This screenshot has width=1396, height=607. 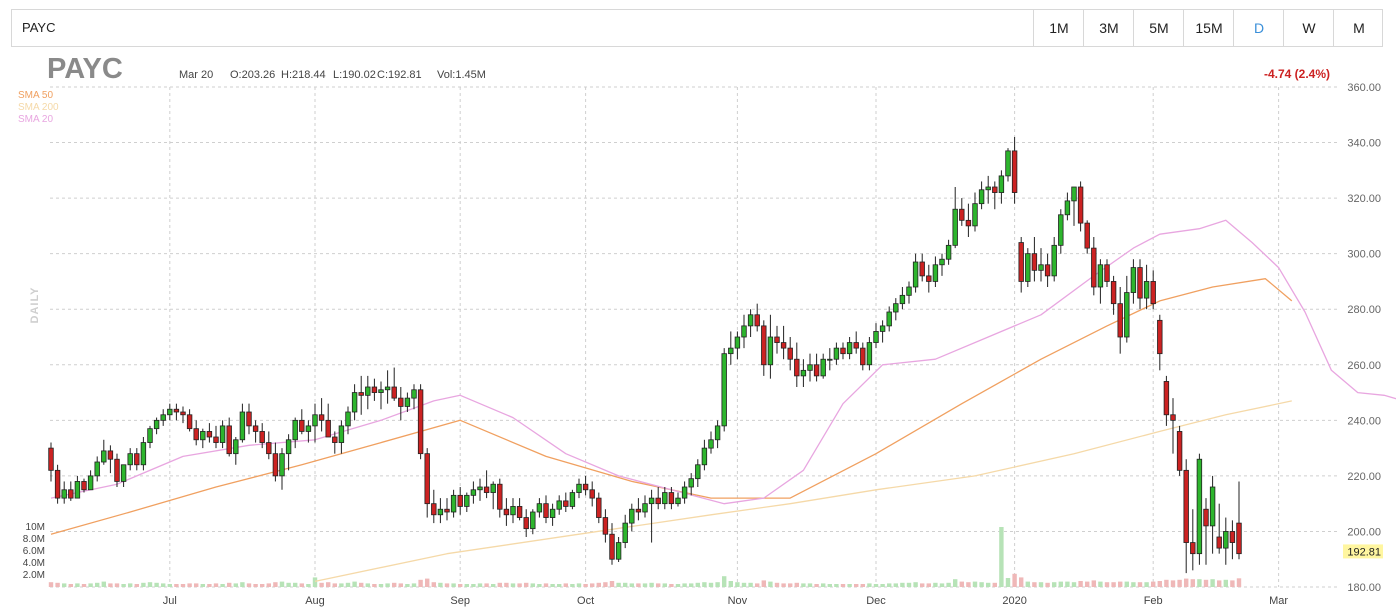 What do you see at coordinates (1358, 28) in the screenshot?
I see `timeframe-button-m: M` at bounding box center [1358, 28].